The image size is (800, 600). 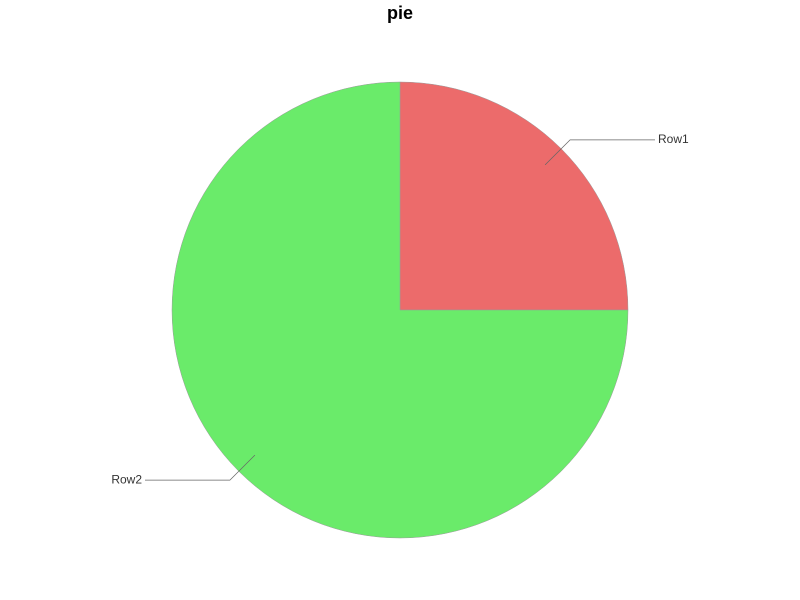 What do you see at coordinates (126, 479) in the screenshot?
I see `slice-label: Row2` at bounding box center [126, 479].